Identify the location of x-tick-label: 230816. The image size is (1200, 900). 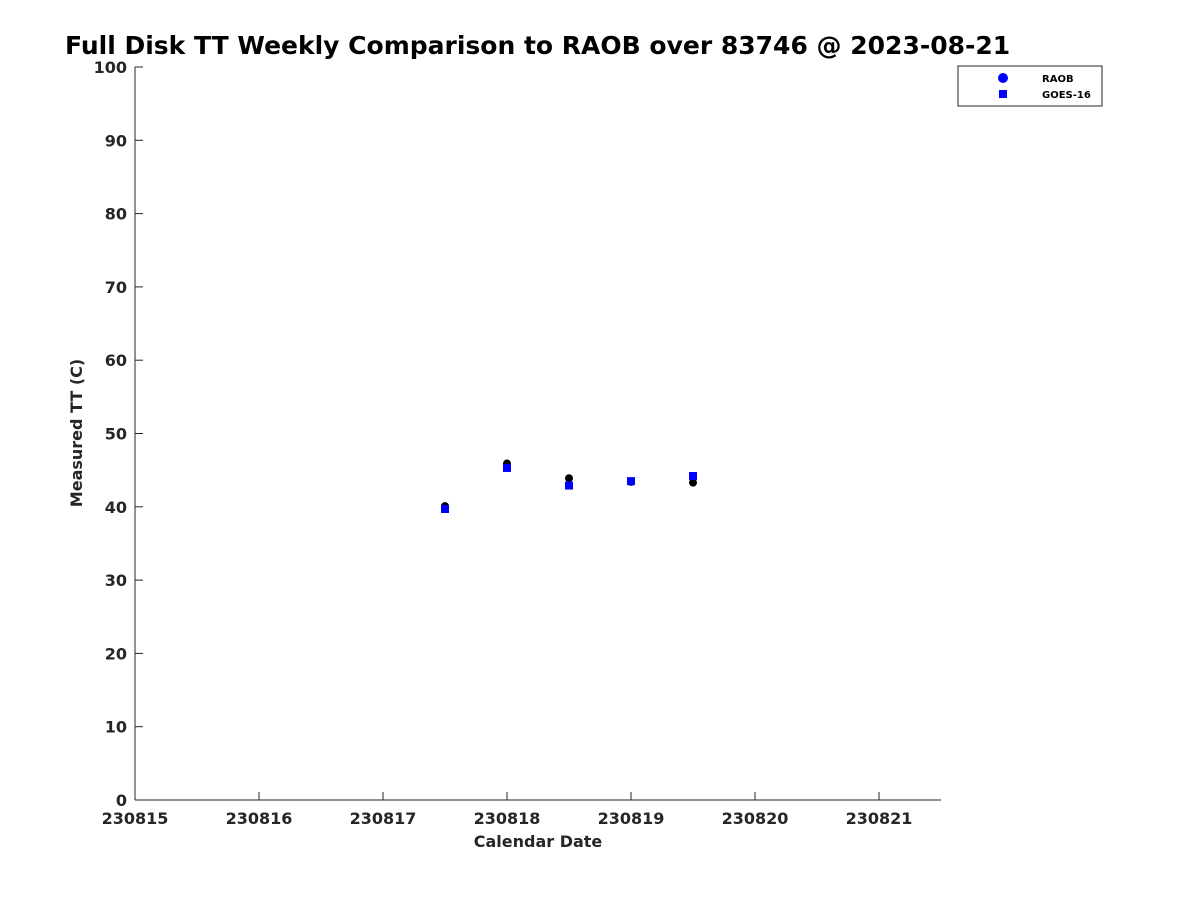
(259, 818).